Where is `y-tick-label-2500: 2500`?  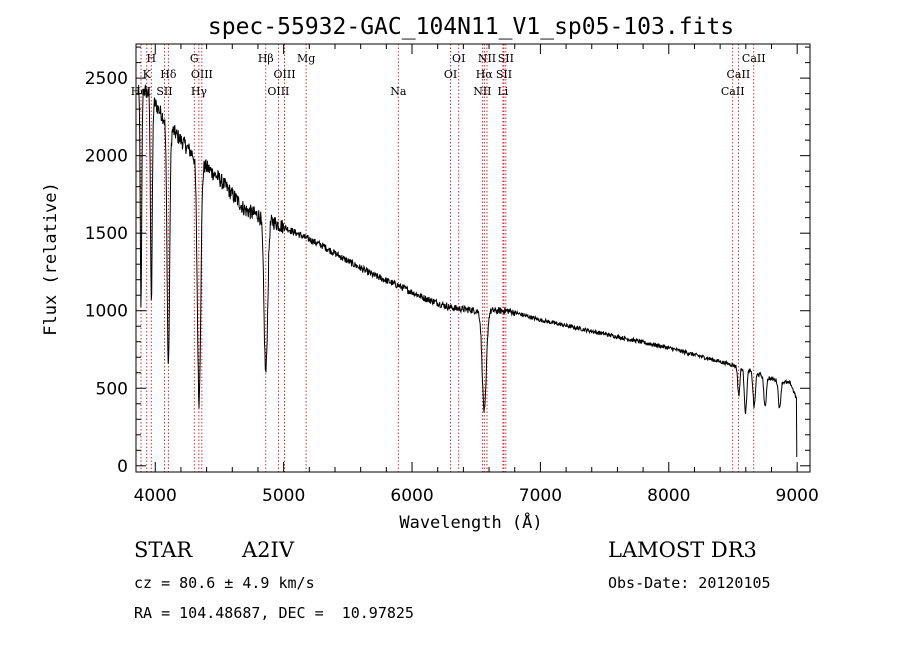 y-tick-label-2500: 2500 is located at coordinates (106, 79).